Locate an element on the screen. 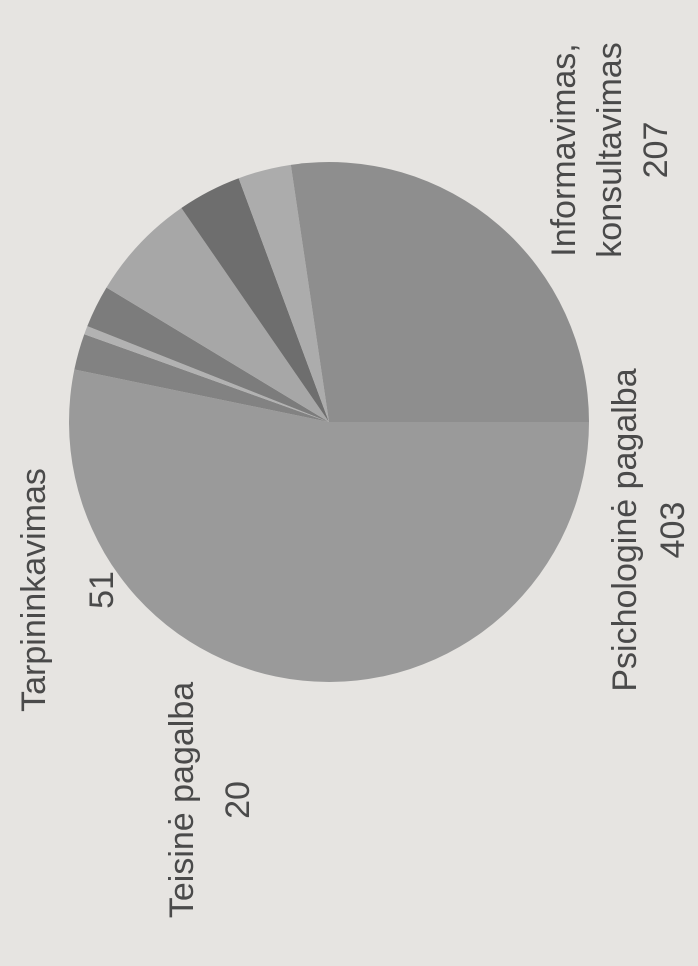 This screenshot has height=966, width=698. label-tarpininkavimas-name: Tarpininkavimas is located at coordinates (34, 590).